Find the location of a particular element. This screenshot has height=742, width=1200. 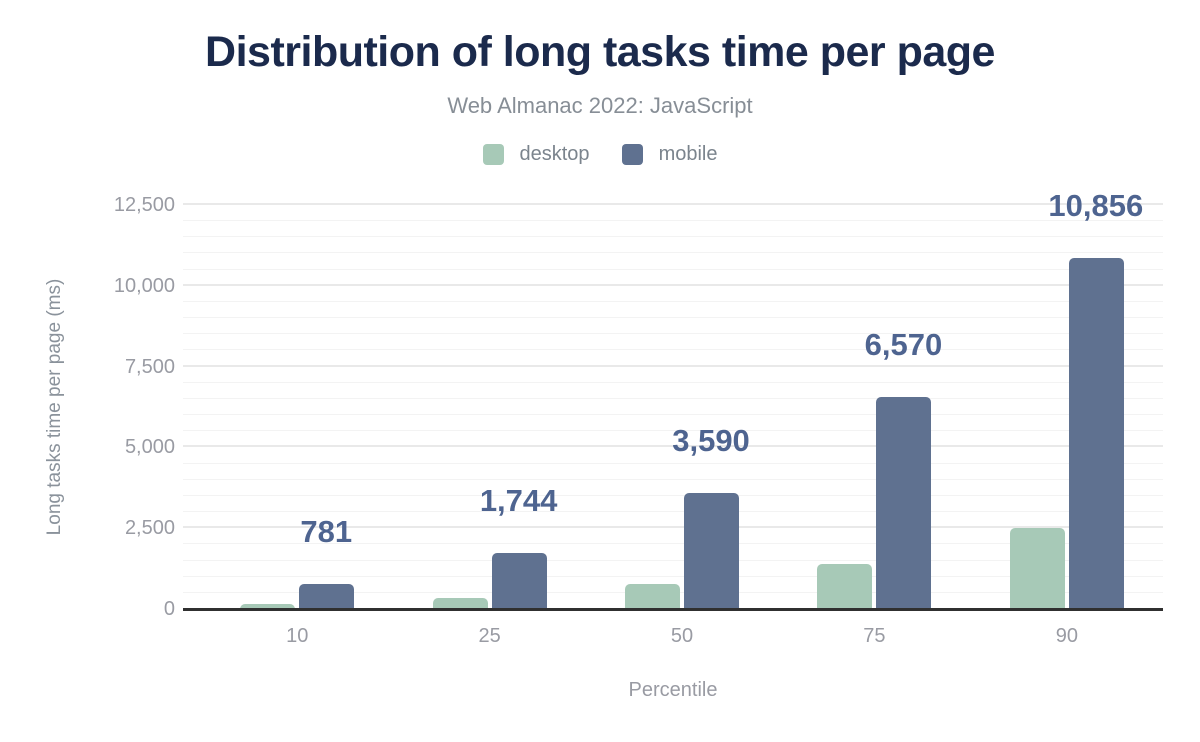

bar-mobile-p25 is located at coordinates (519, 580).